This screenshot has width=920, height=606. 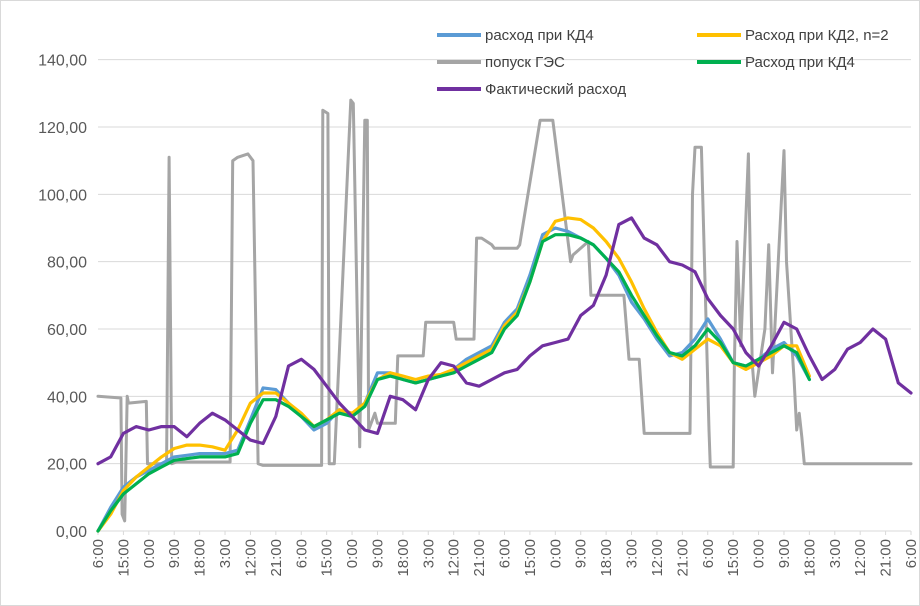 What do you see at coordinates (67, 263) in the screenshot?
I see `y-tick-label: 80,00` at bounding box center [67, 263].